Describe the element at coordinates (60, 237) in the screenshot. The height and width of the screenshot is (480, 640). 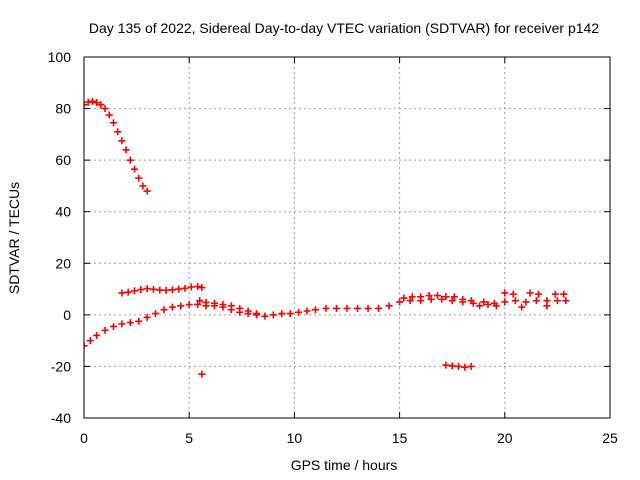
I see `y-tick-labels: -40 -20 0 20 40 60 80 100` at that location.